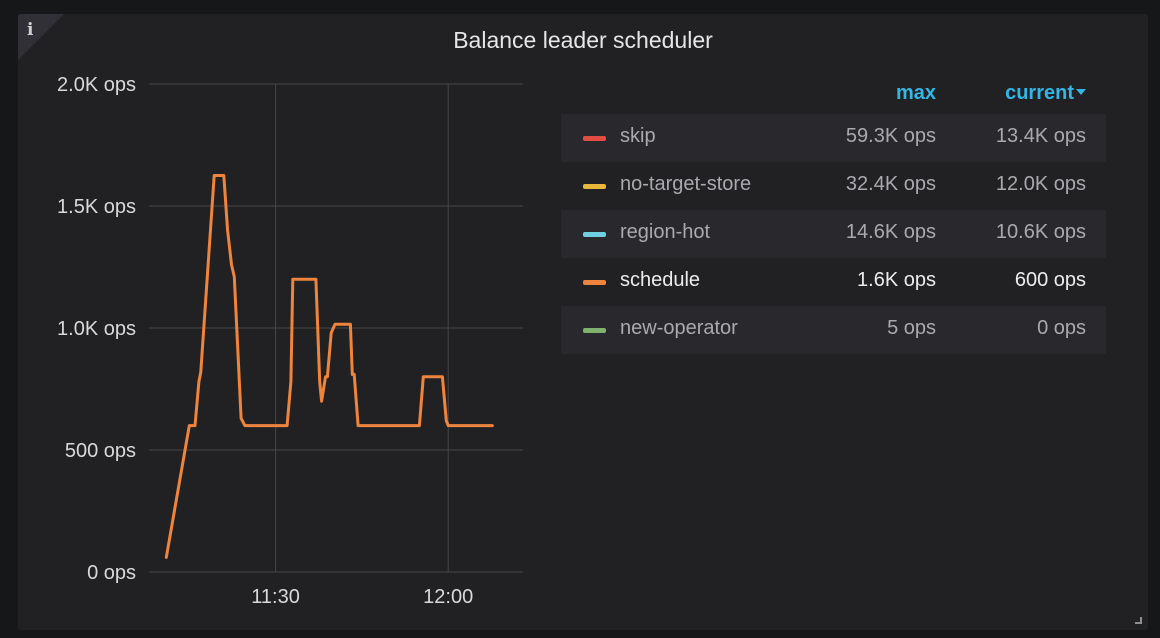 The image size is (1160, 638). Describe the element at coordinates (665, 232) in the screenshot. I see `series-name: region-hot` at that location.